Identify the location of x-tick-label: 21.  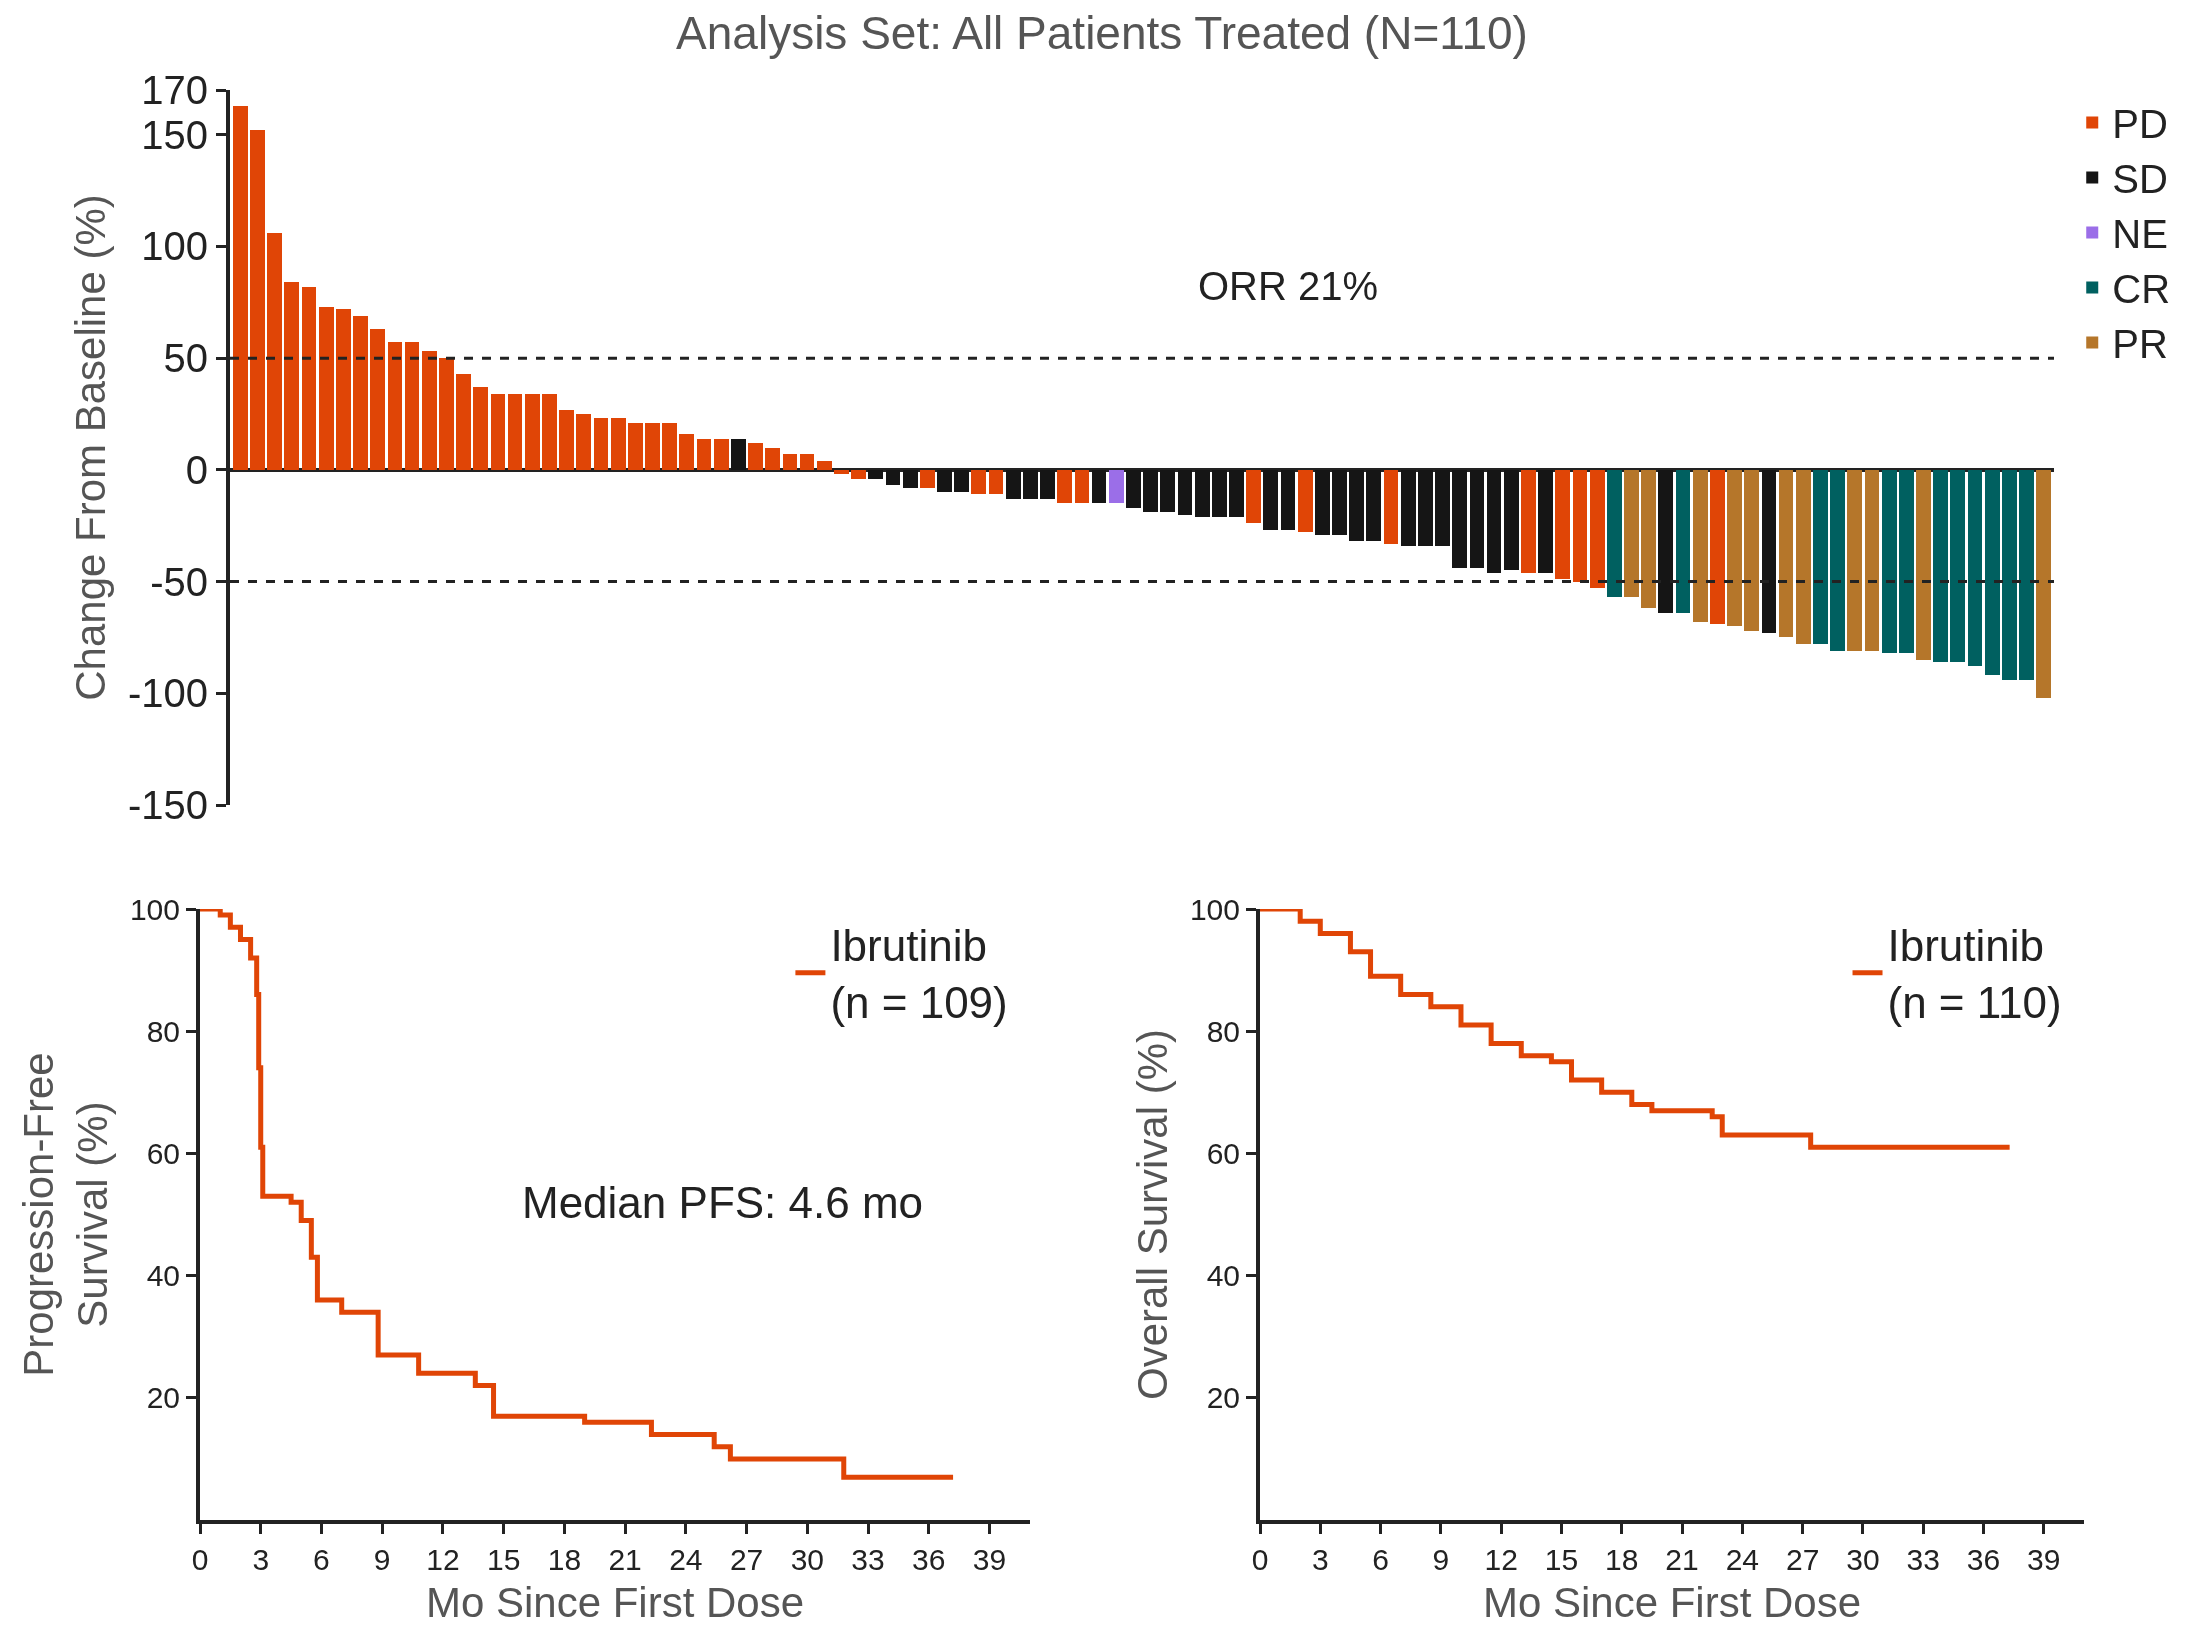
(625, 1559).